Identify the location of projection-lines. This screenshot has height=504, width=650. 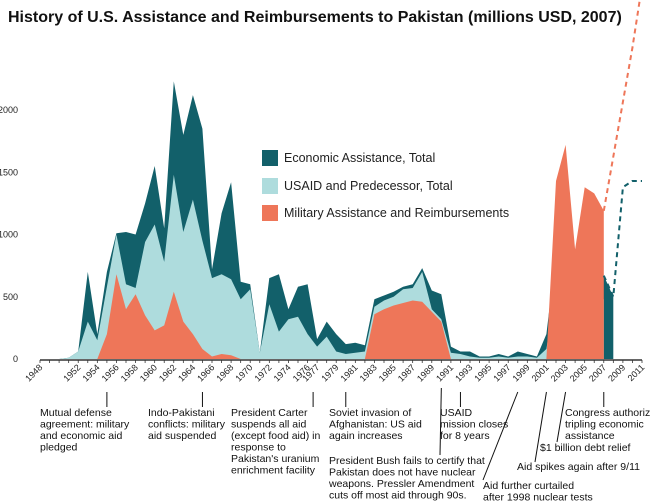
(622, 150).